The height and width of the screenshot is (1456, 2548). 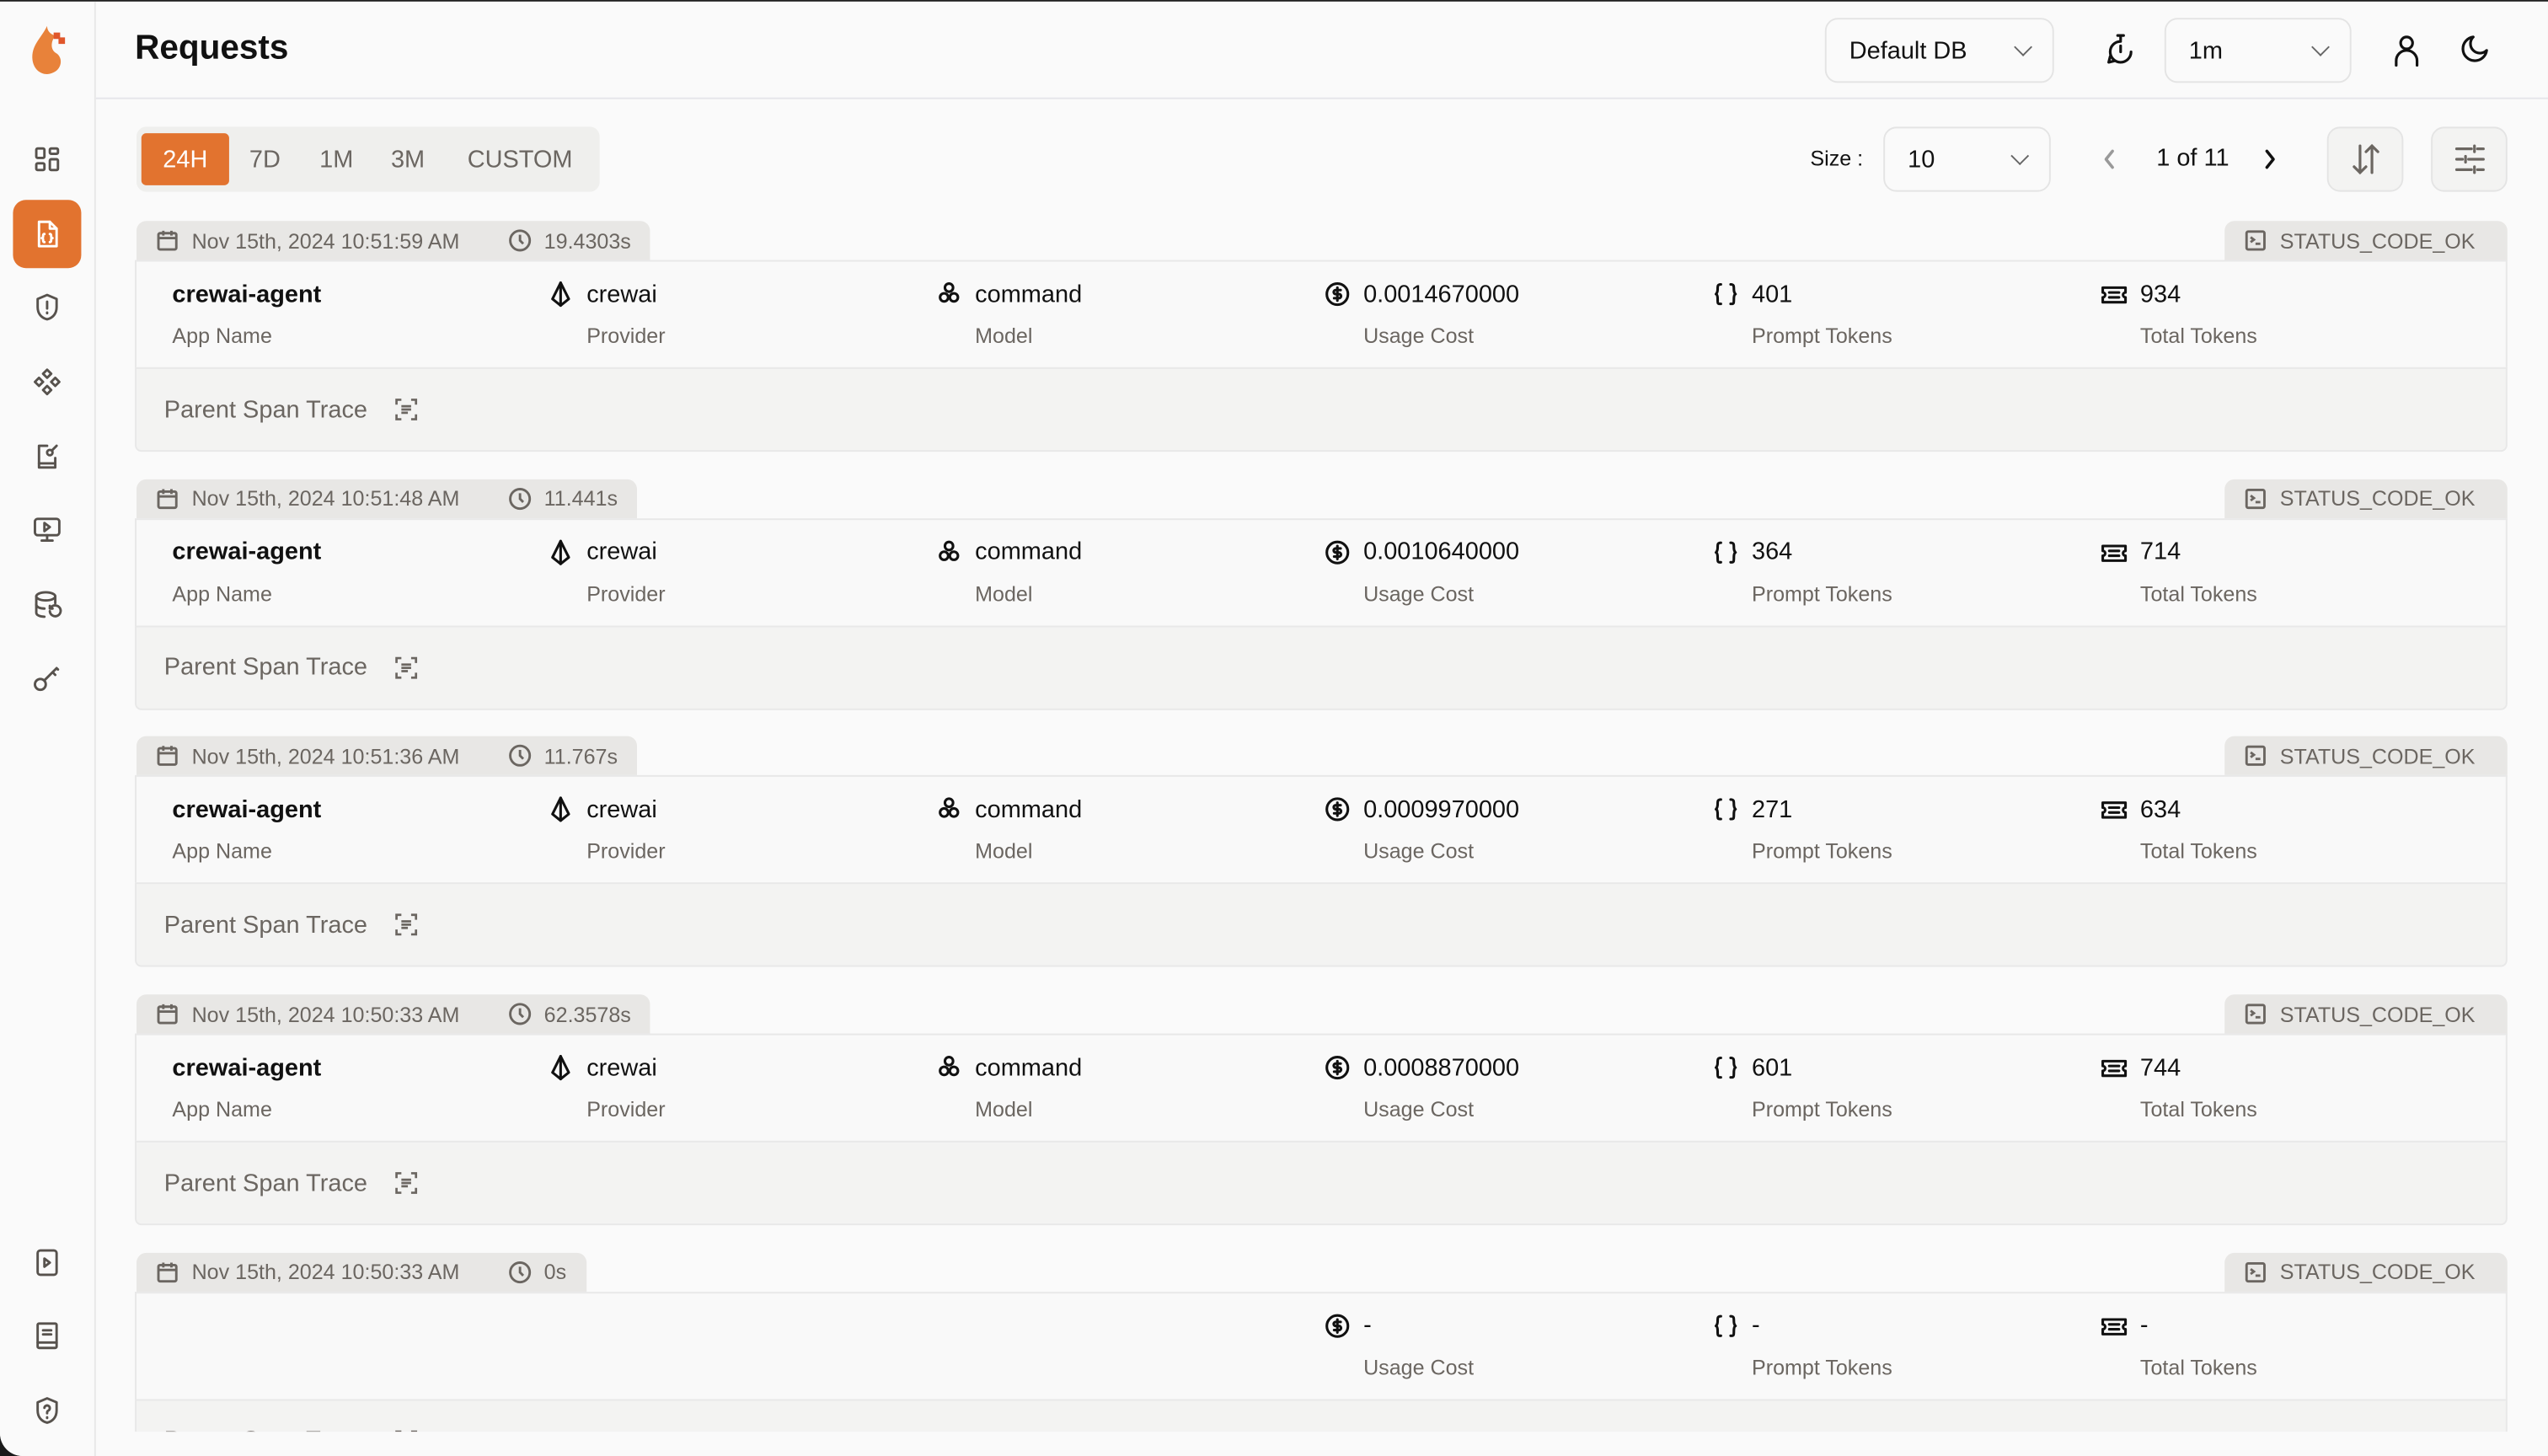 I want to click on app-name-field: crewai-agent App Name, so click(x=246, y=829).